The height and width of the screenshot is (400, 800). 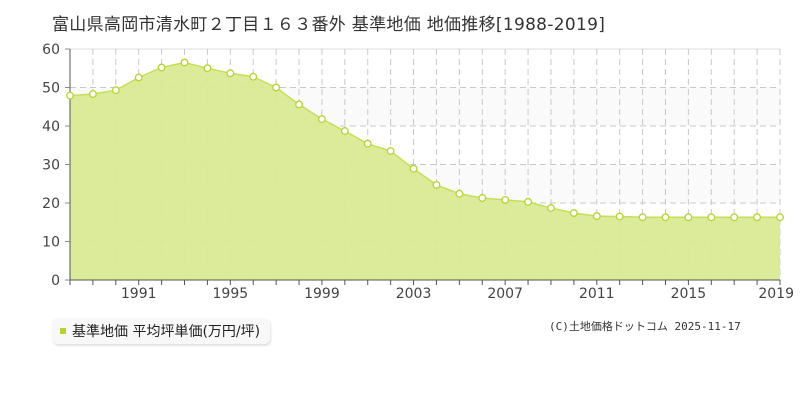 I want to click on svg-text: 2019, so click(x=776, y=294).